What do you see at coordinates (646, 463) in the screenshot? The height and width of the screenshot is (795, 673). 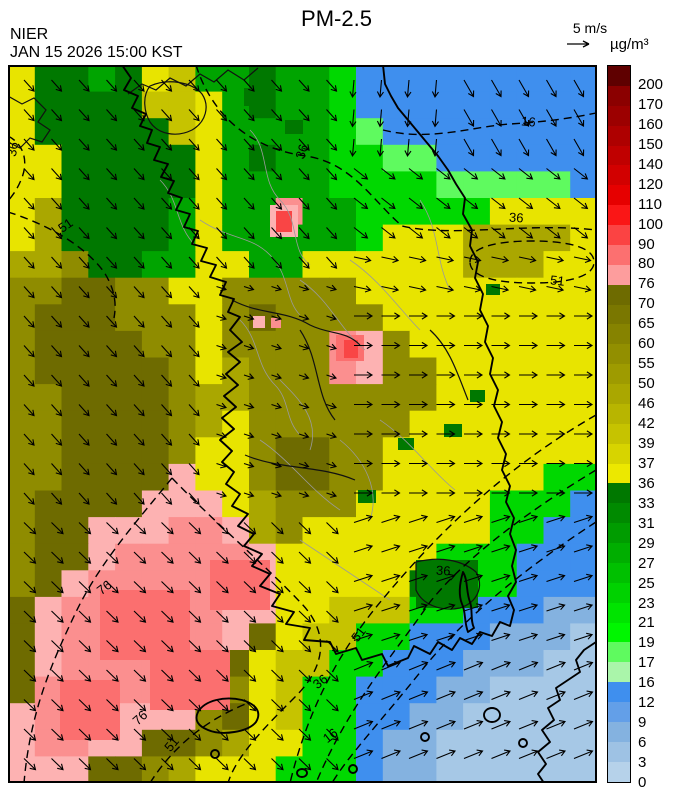 I see `colorbar-tick-label: 37` at bounding box center [646, 463].